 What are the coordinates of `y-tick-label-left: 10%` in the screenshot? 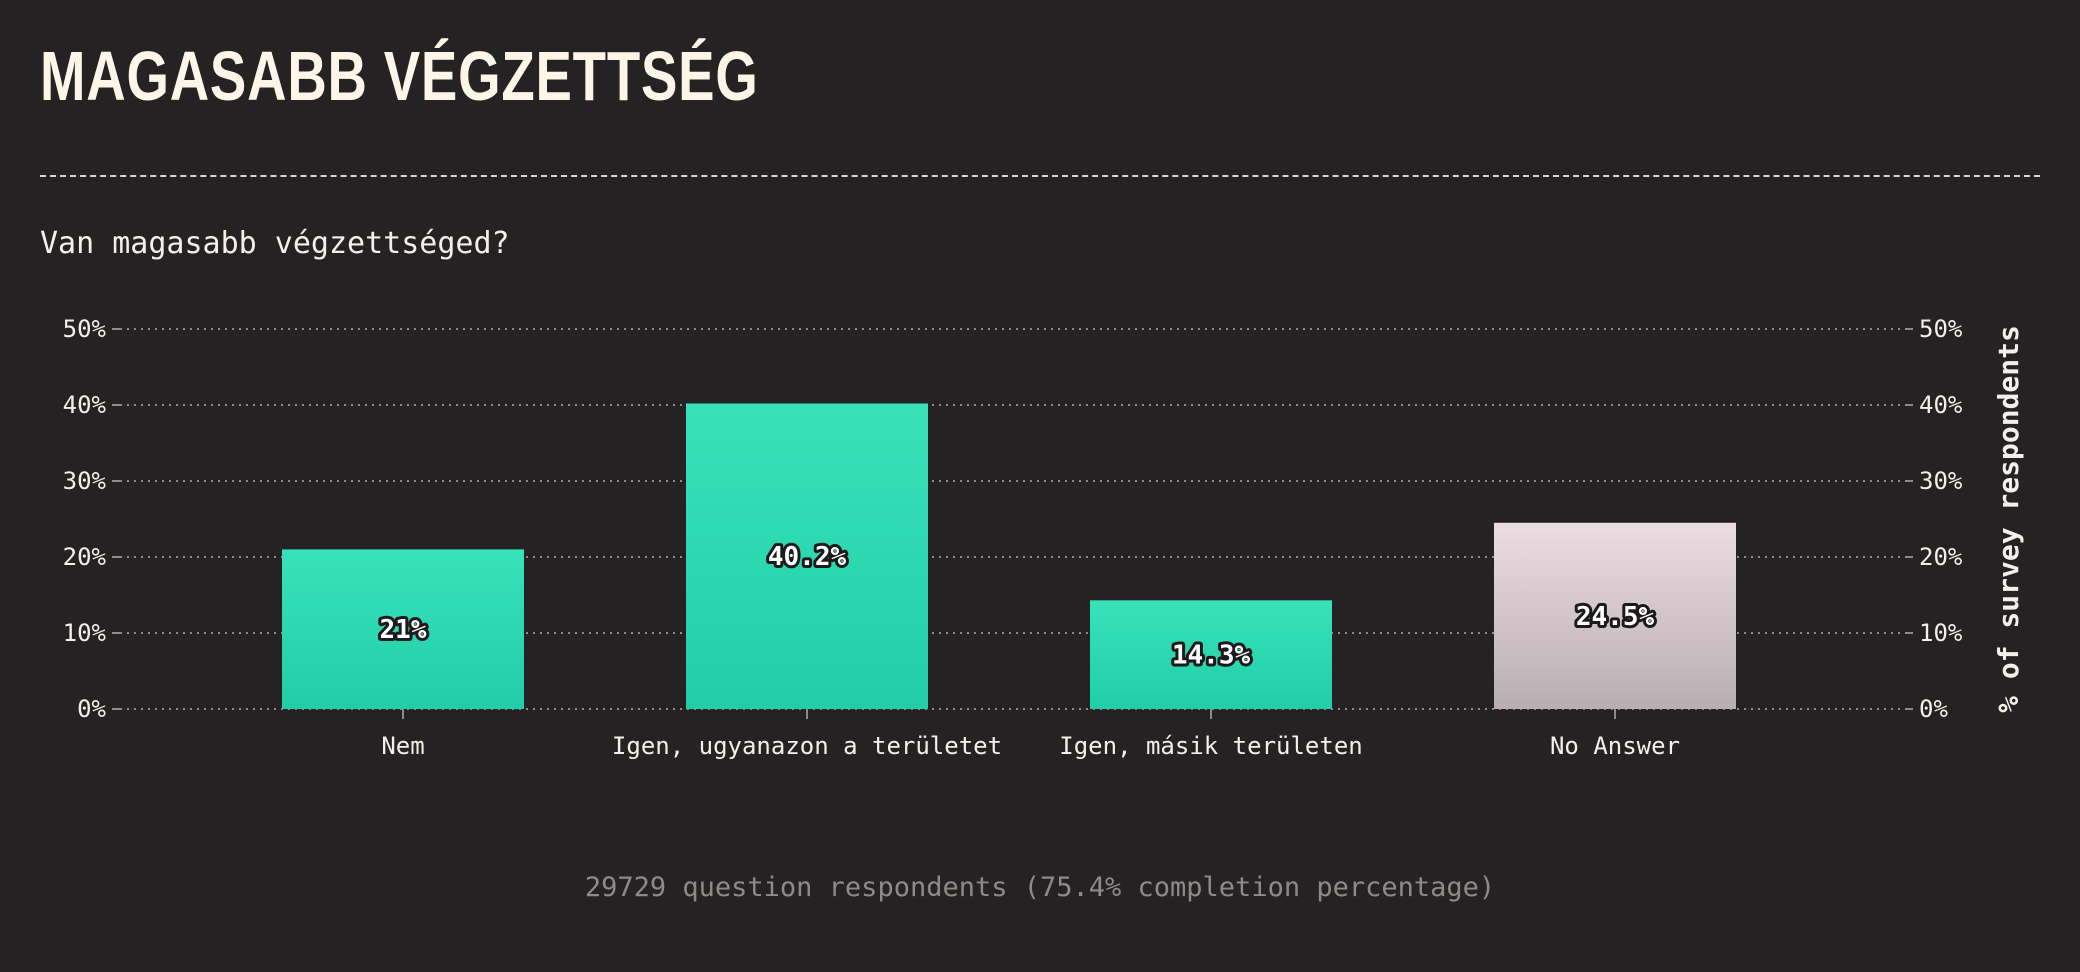 It's located at (85, 633).